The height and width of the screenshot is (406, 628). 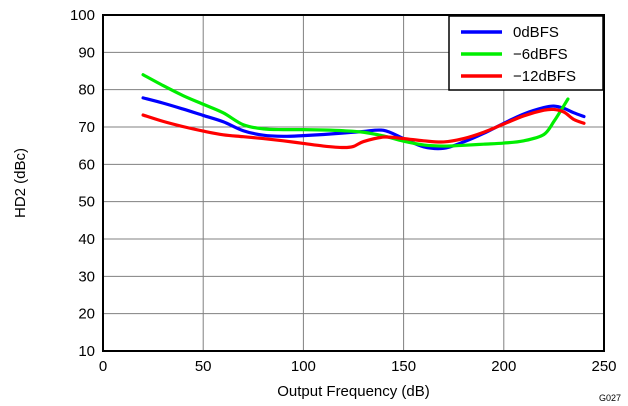 What do you see at coordinates (103, 366) in the screenshot?
I see `x-tick-label: 0` at bounding box center [103, 366].